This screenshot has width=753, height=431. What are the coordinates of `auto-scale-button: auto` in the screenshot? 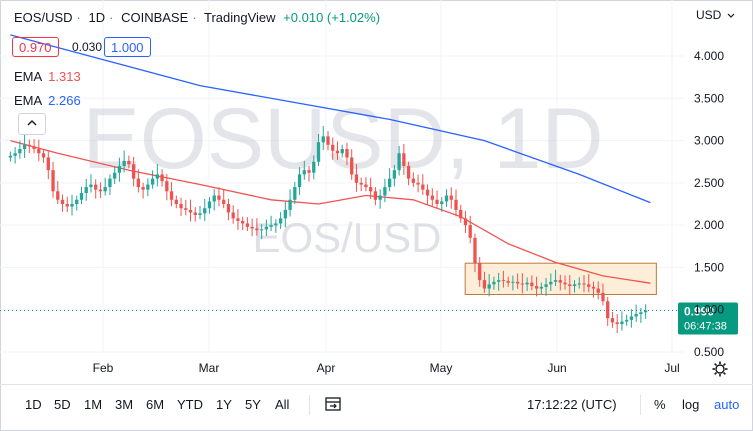 It's located at (727, 404).